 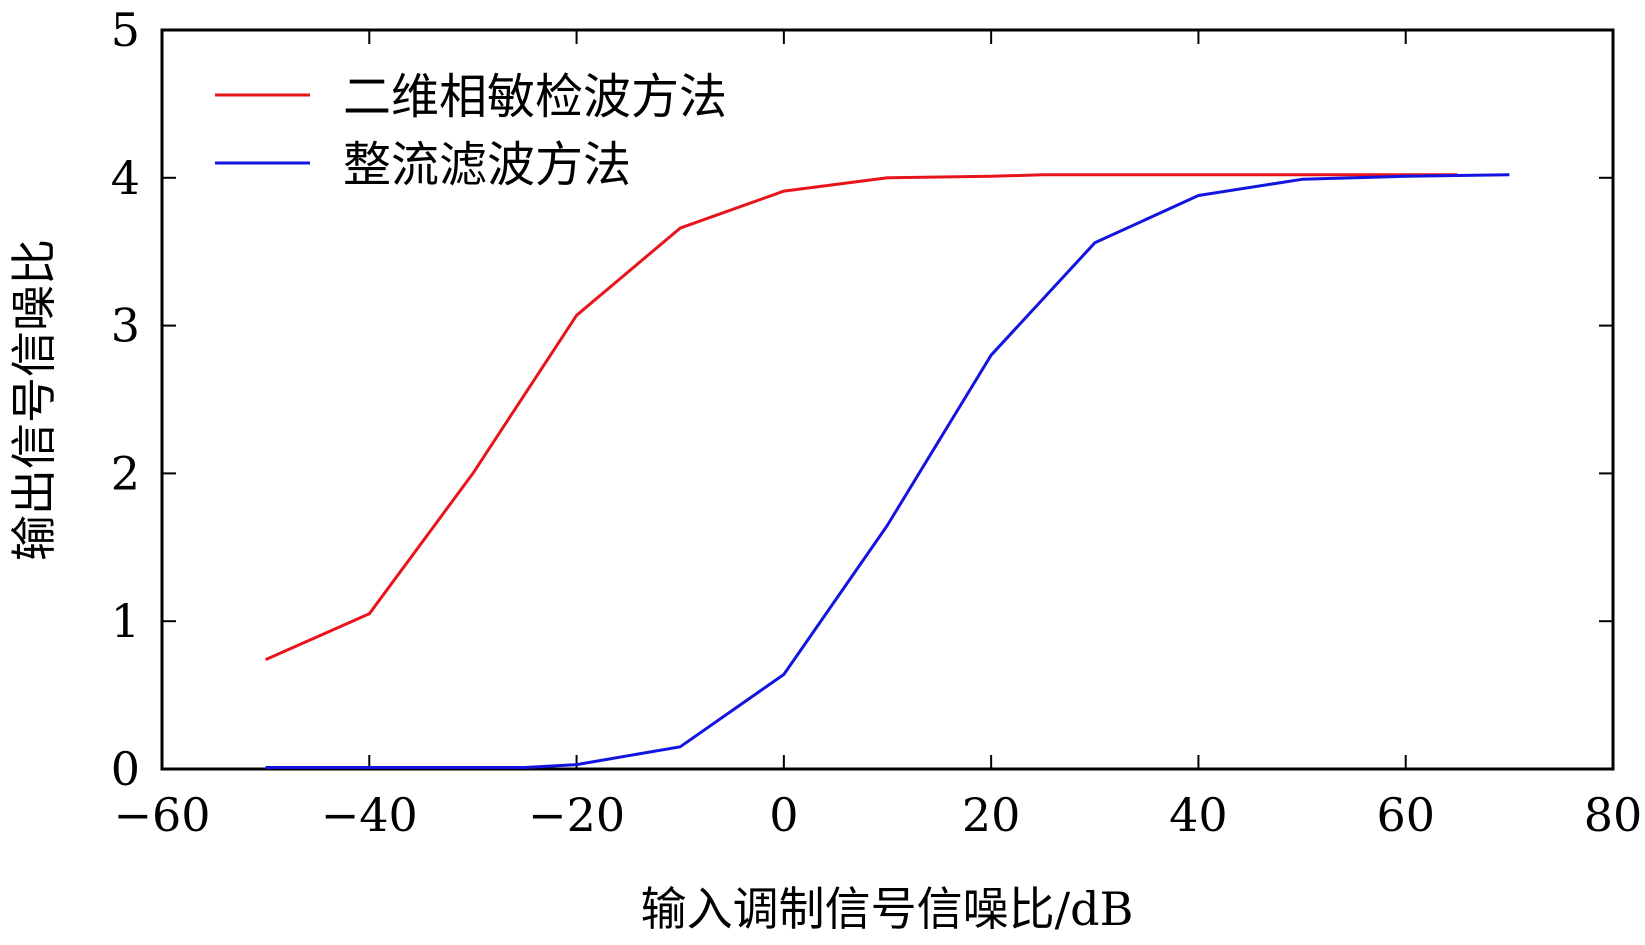 I want to click on x-tick-label-3: 0, so click(x=783, y=815).